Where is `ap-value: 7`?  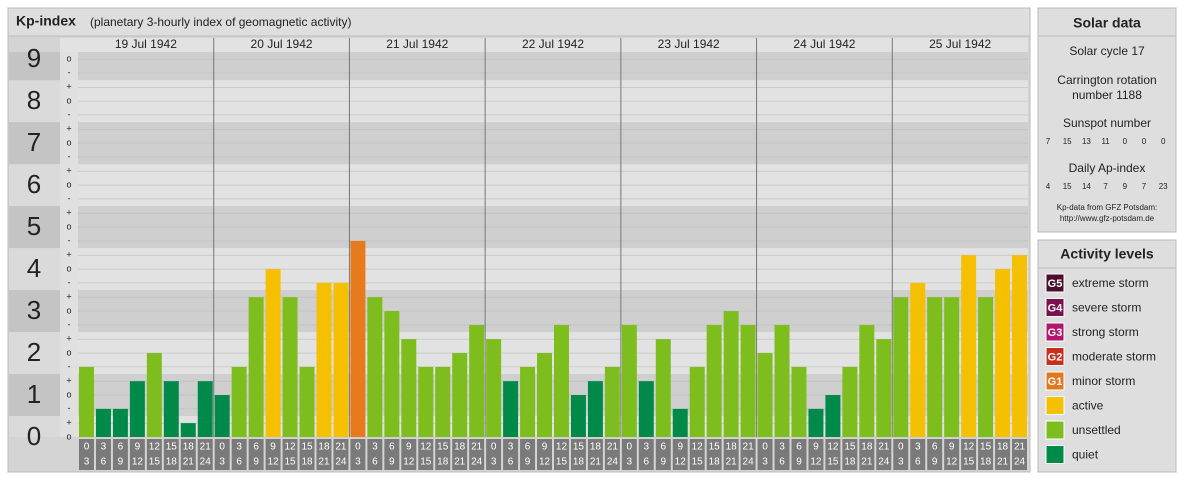
ap-value: 7 is located at coordinates (1105, 186).